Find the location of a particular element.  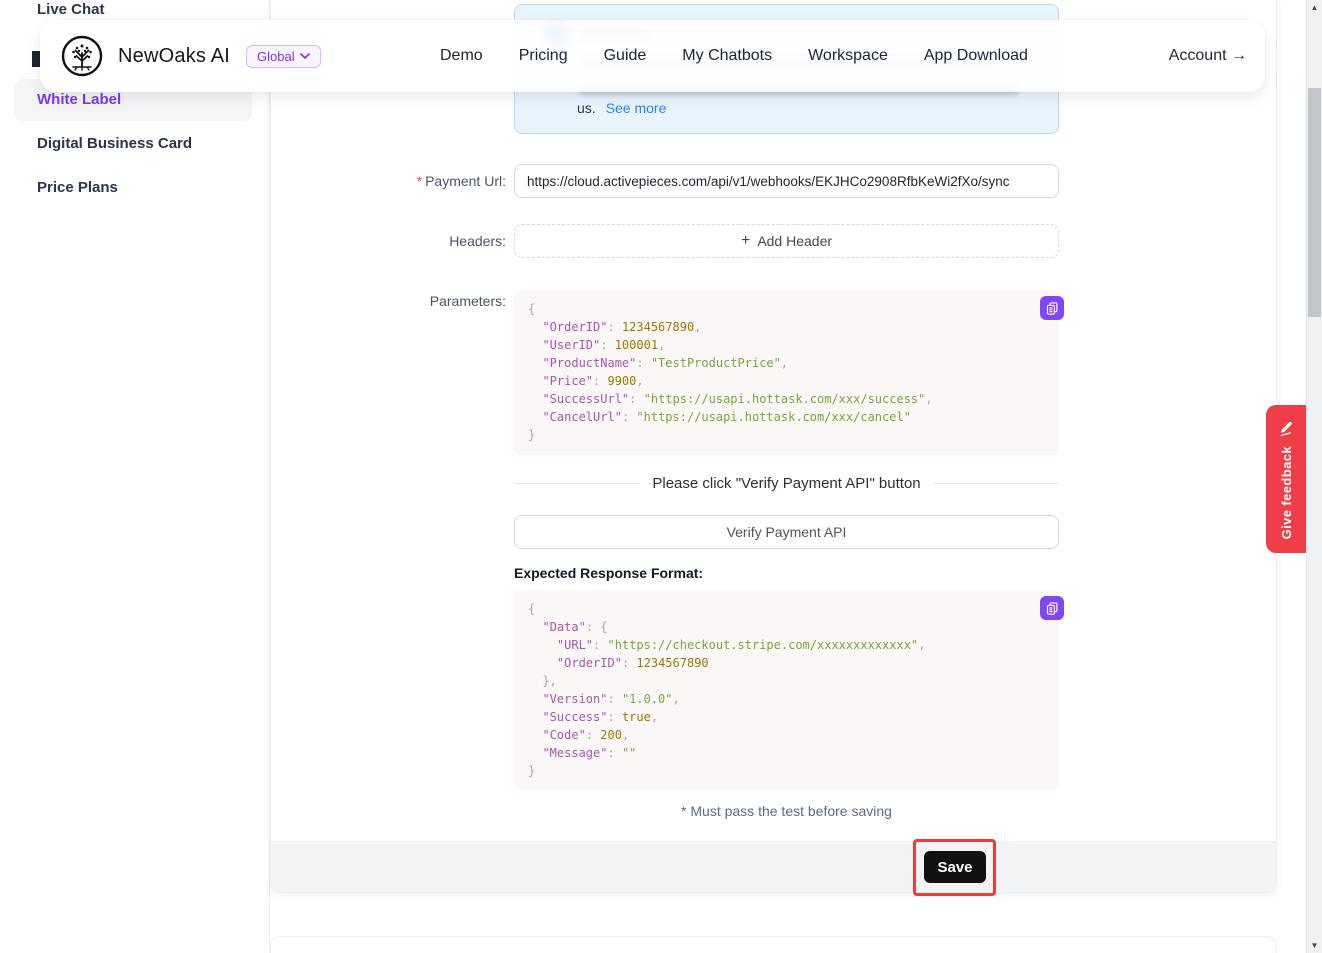

scroll-down-icon: ▼ is located at coordinates (1314, 945).